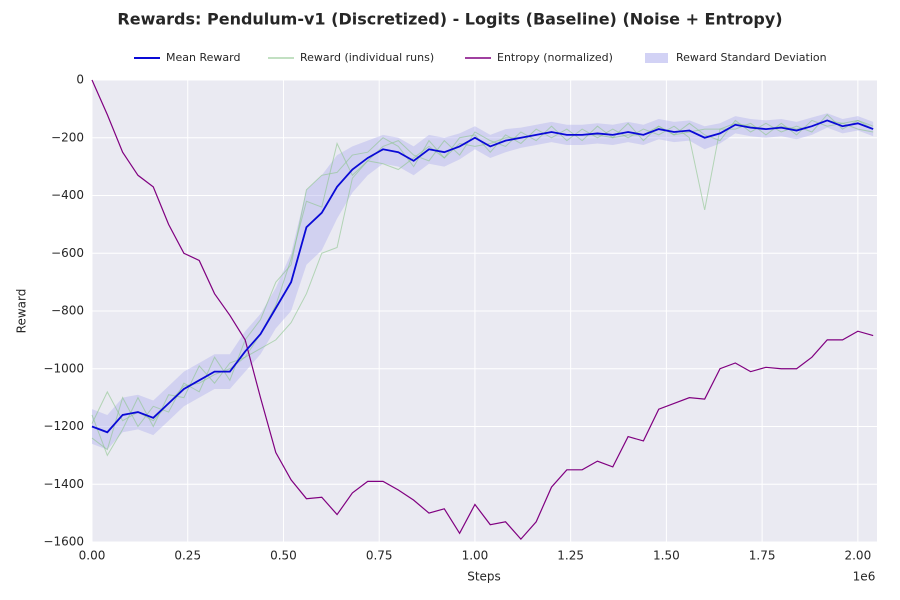 The width and height of the screenshot is (900, 600). Describe the element at coordinates (22, 311) in the screenshot. I see `y-axis-label: Reward` at that location.